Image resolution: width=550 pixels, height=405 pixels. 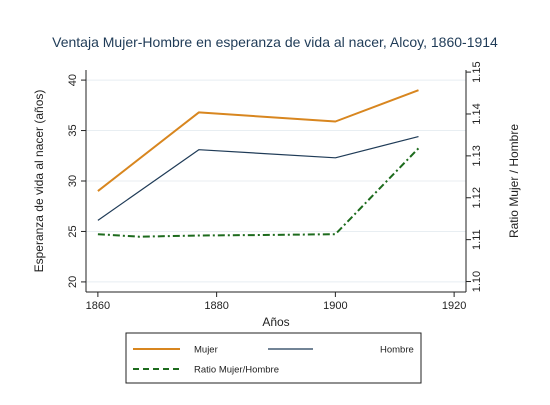 What do you see at coordinates (514, 181) in the screenshot?
I see `y-axis-title-right: Ratio Mujer / Hombre` at bounding box center [514, 181].